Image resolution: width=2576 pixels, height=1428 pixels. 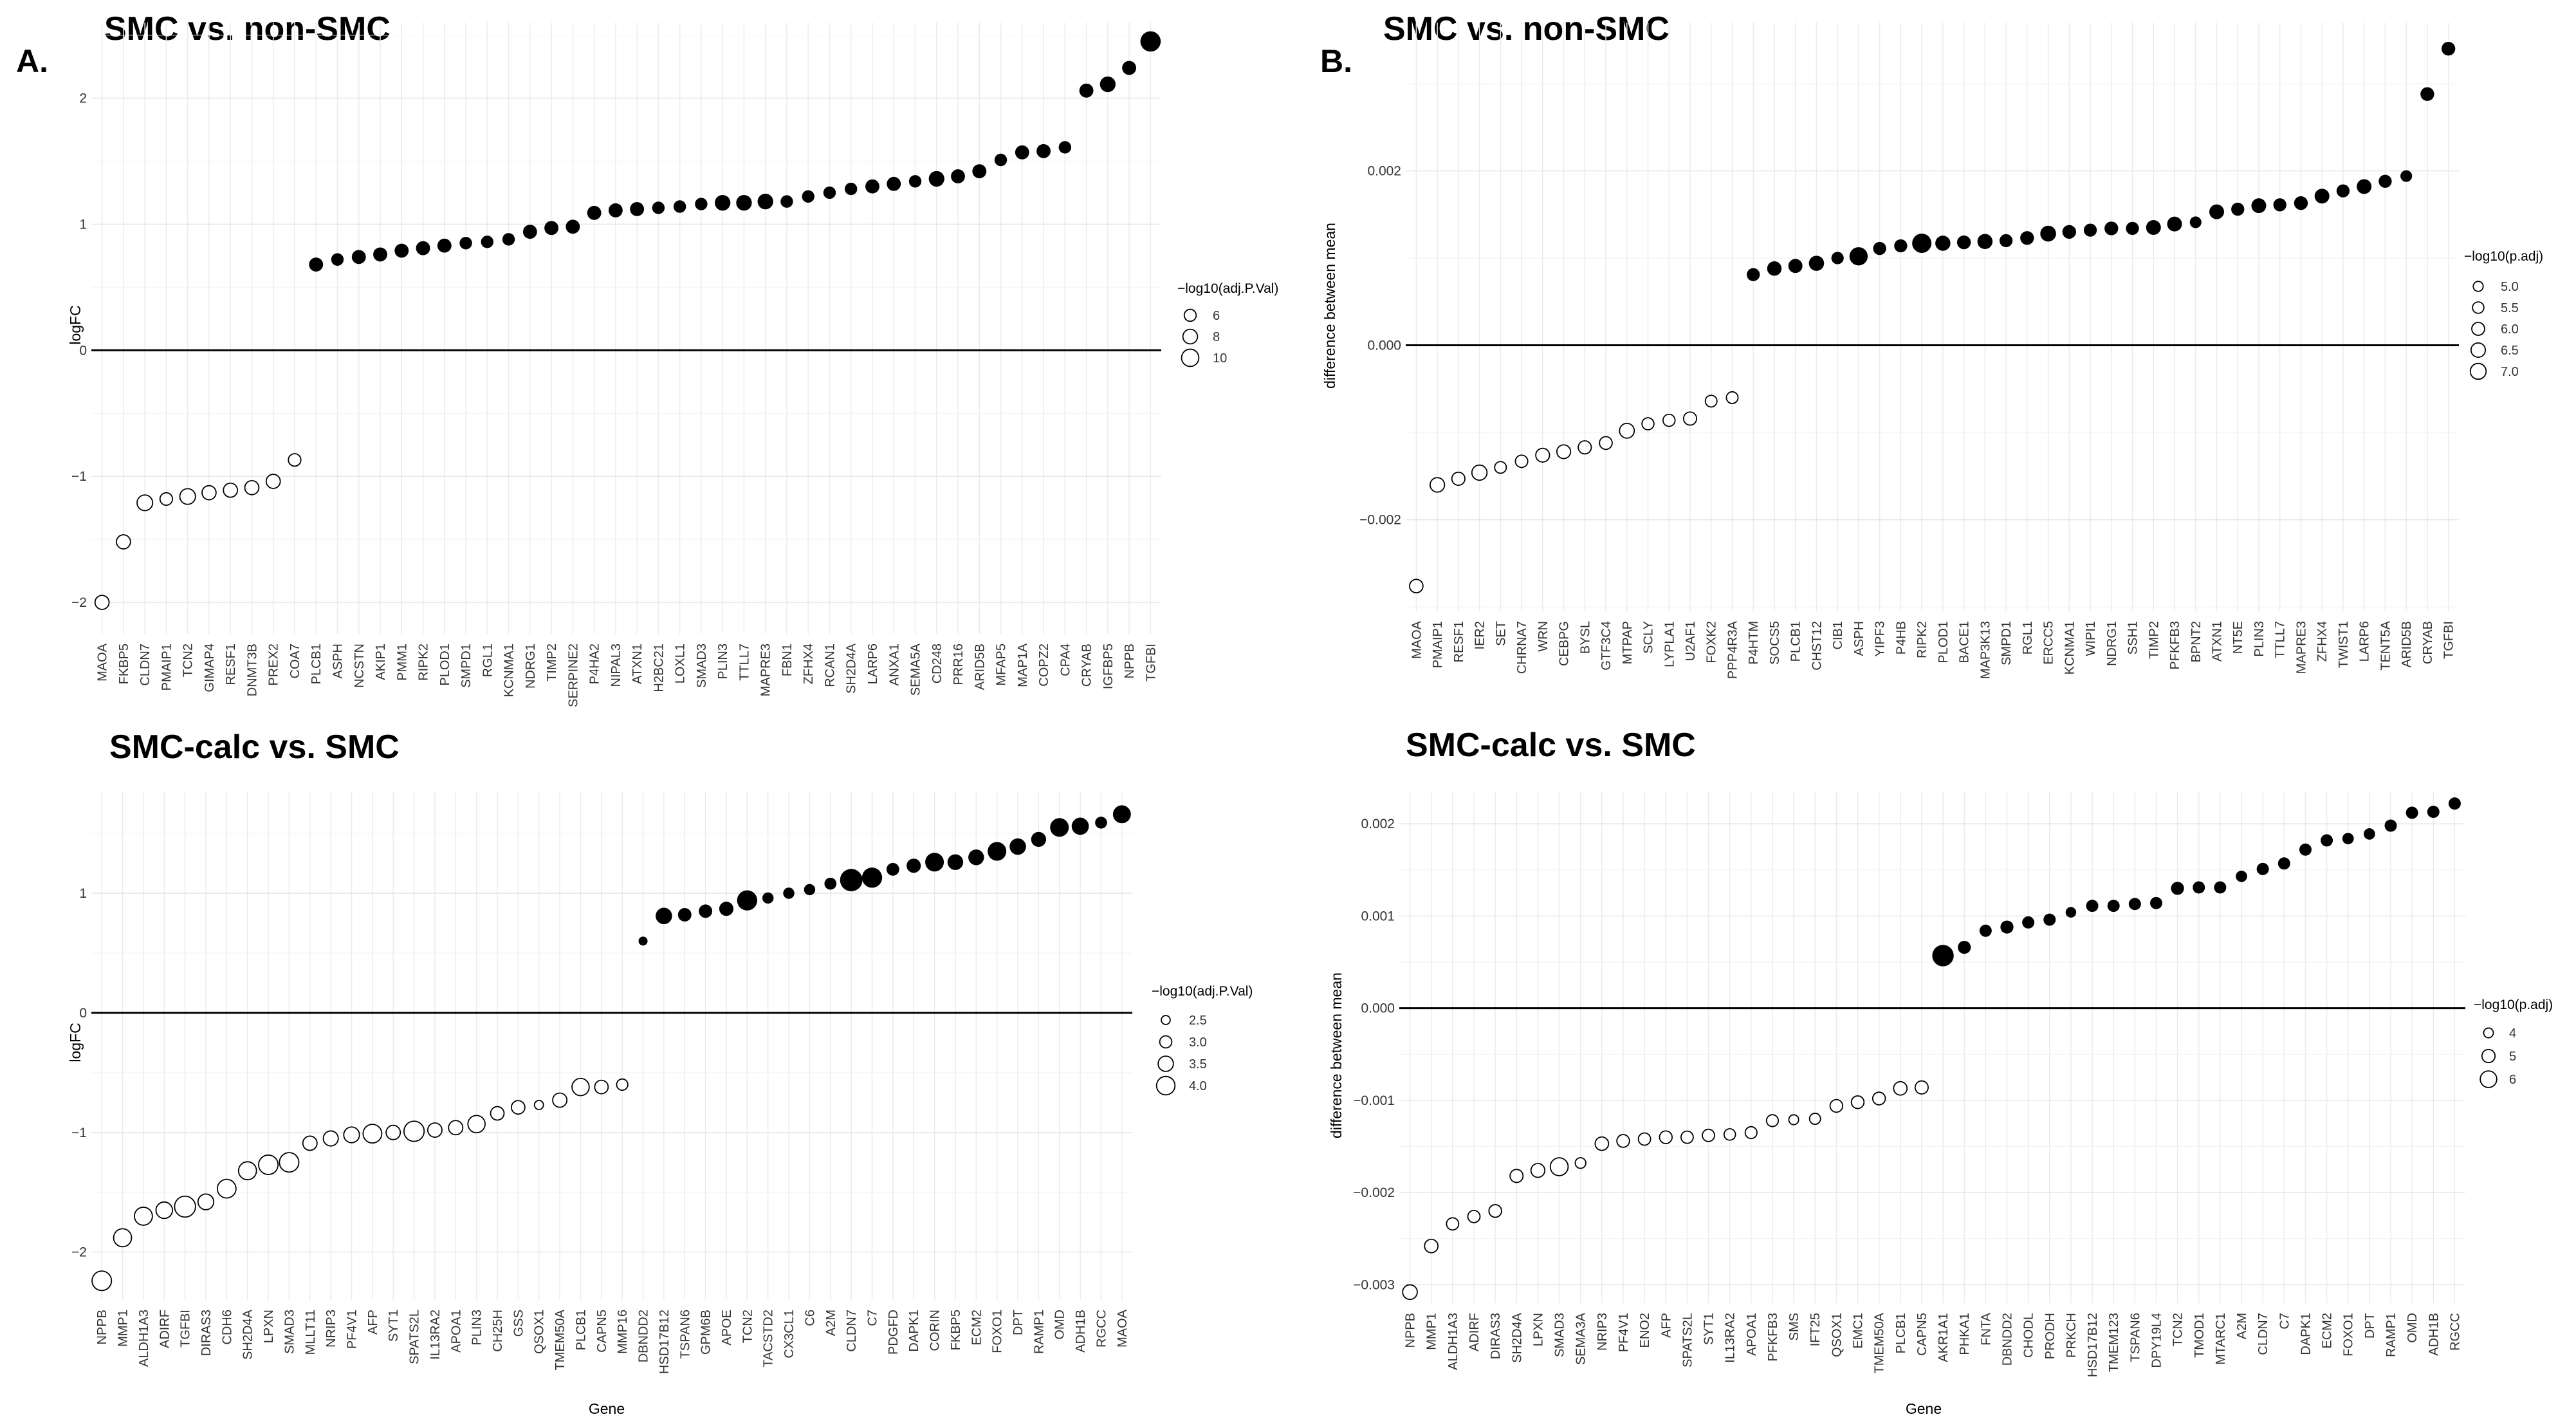 What do you see at coordinates (164, 1210) in the screenshot?
I see `data-point-adirf` at bounding box center [164, 1210].